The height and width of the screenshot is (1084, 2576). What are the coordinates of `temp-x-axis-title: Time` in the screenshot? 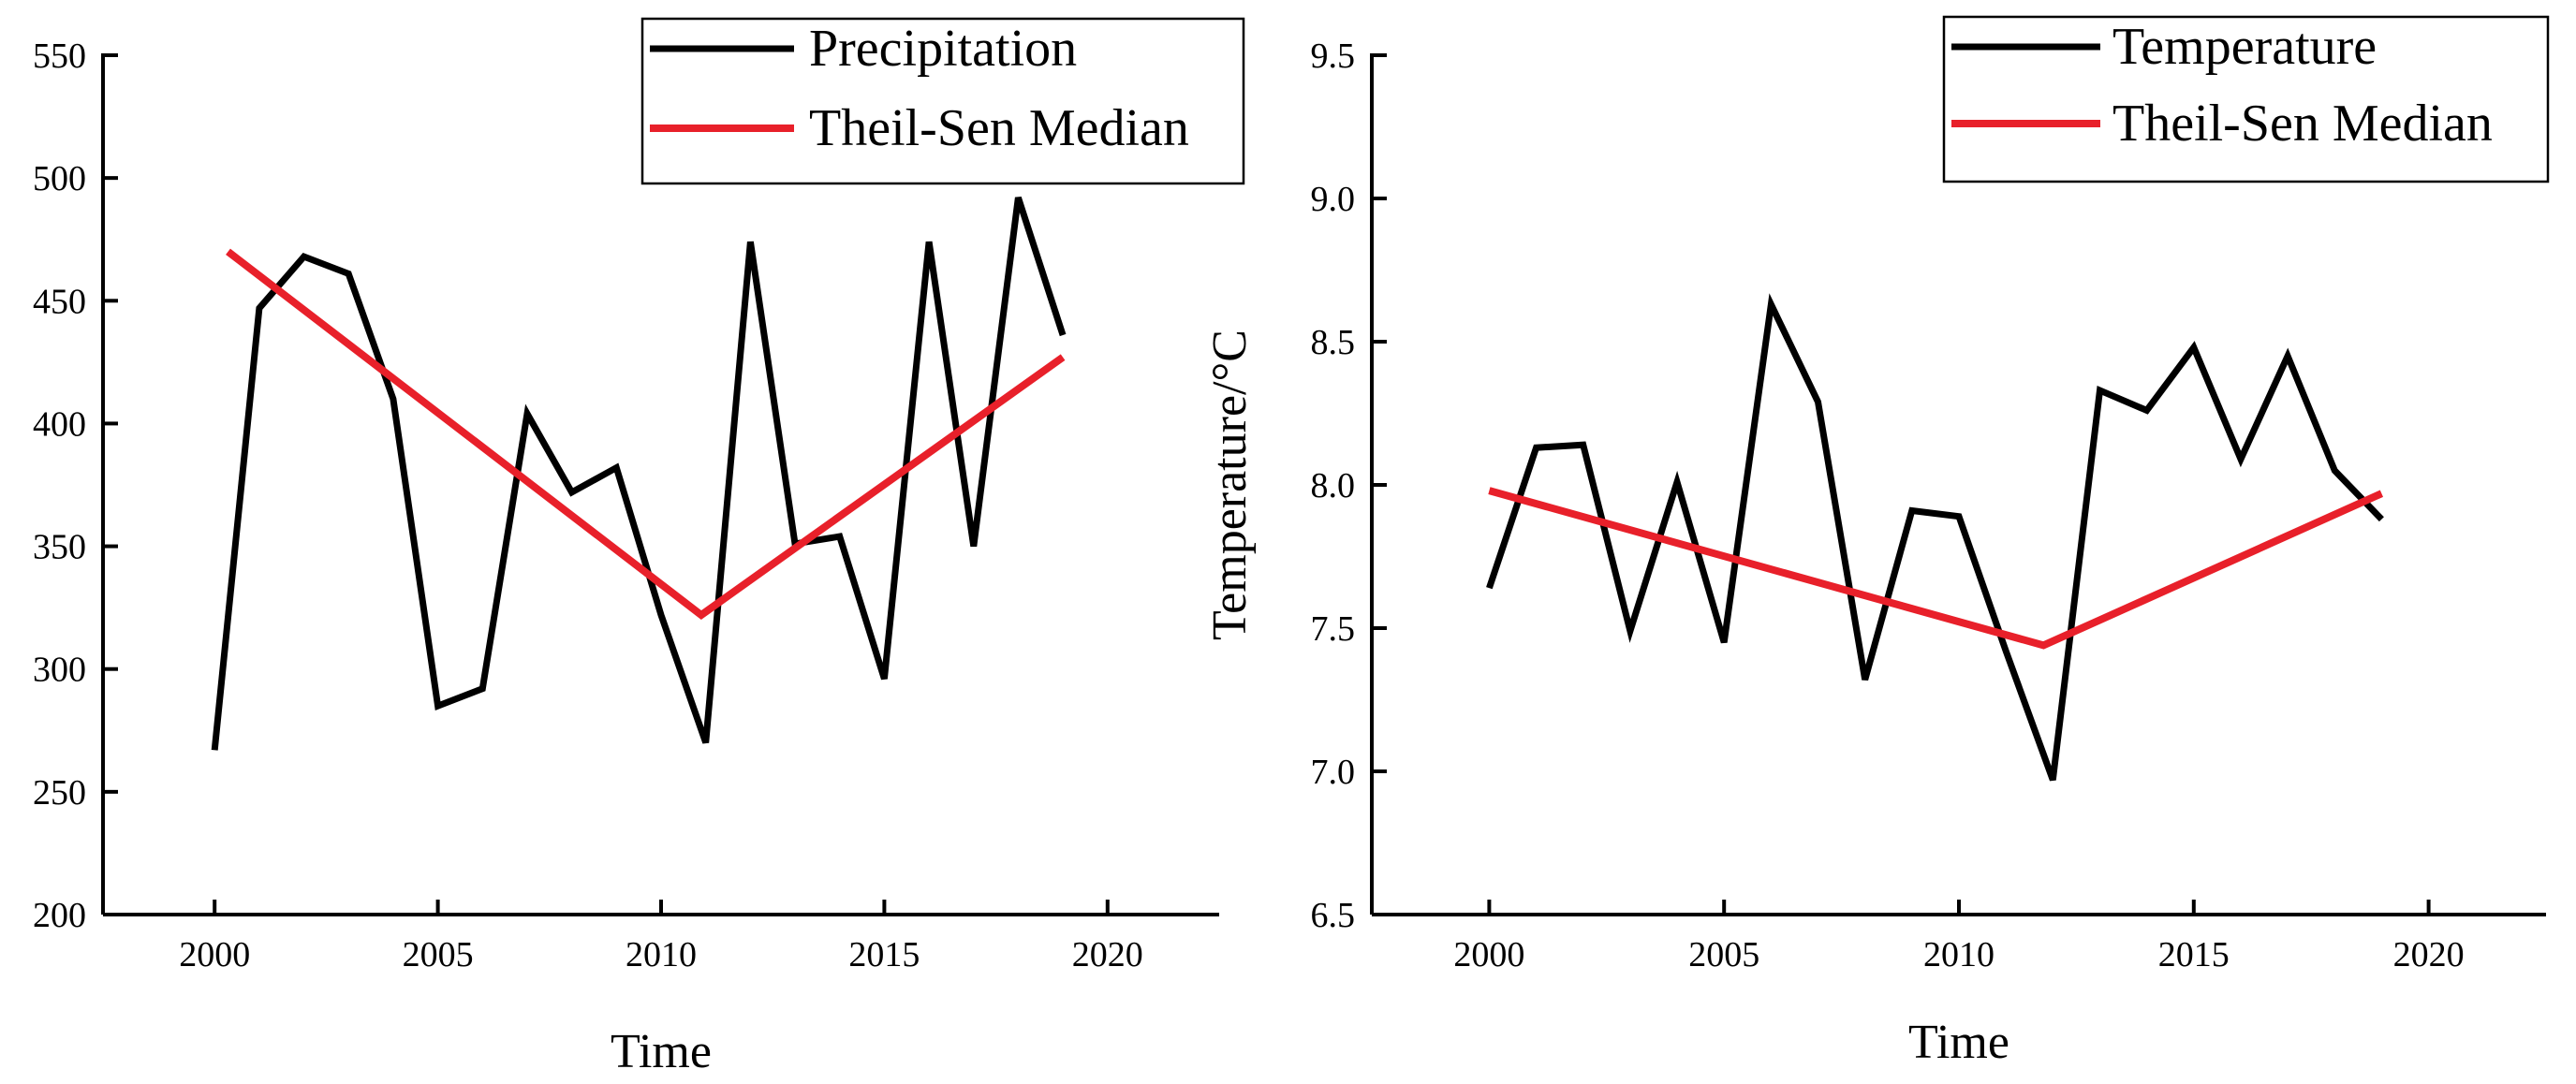 It's located at (1958, 1042).